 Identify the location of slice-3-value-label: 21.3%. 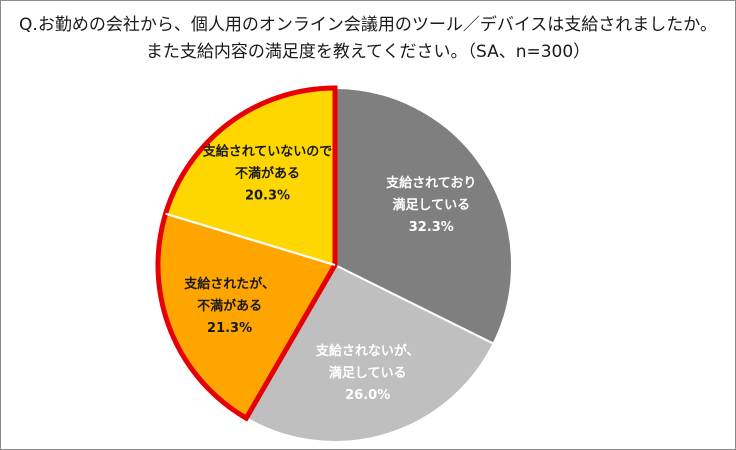
(229, 328).